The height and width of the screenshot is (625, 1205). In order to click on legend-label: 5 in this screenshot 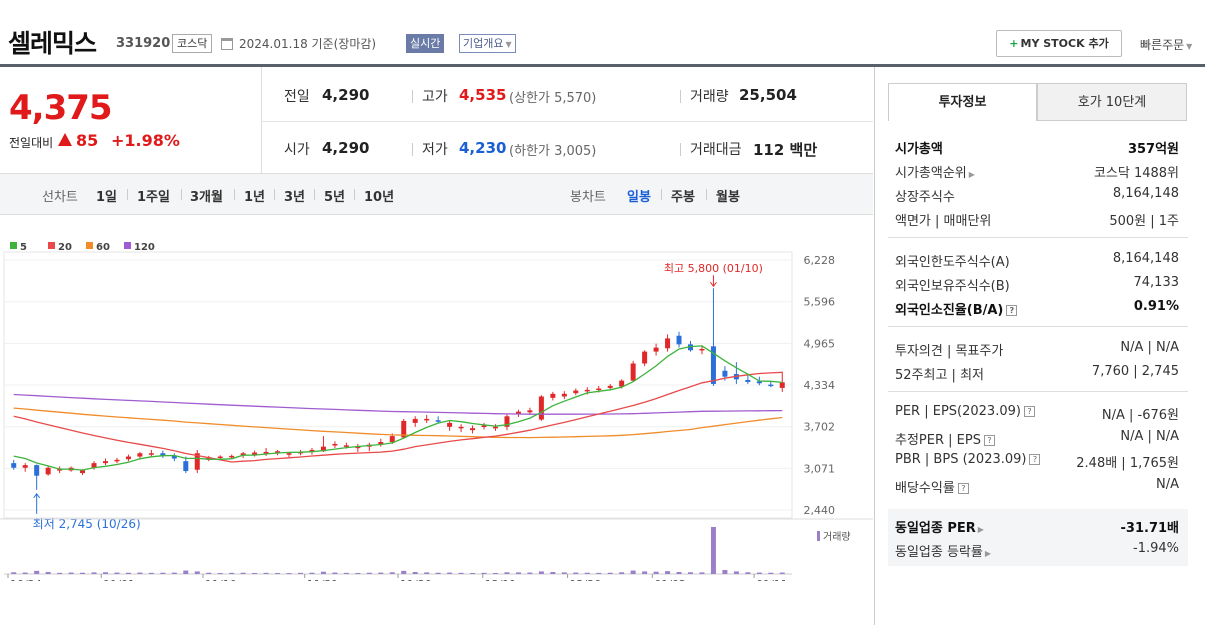, I will do `click(23, 247)`.